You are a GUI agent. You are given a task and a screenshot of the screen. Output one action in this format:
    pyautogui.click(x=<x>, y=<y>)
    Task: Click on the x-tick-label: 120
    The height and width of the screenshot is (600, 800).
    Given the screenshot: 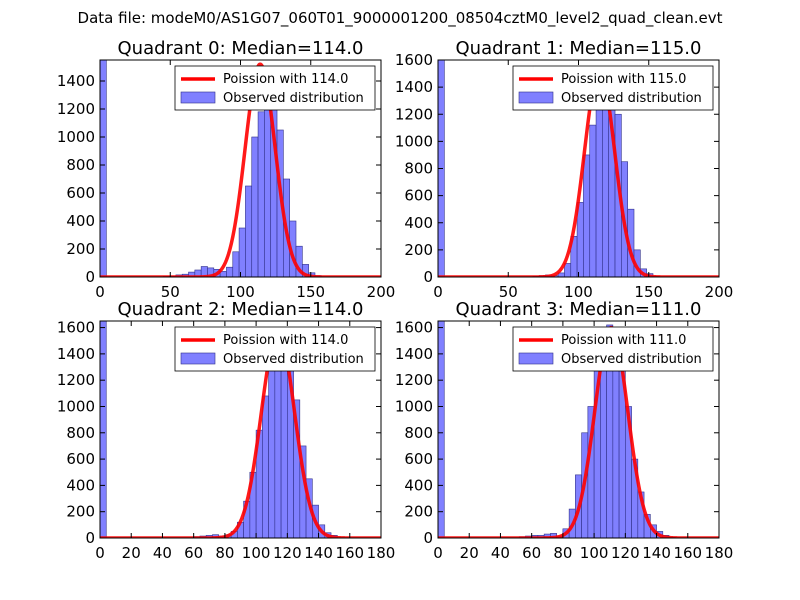 What is the action you would take?
    pyautogui.click(x=287, y=553)
    